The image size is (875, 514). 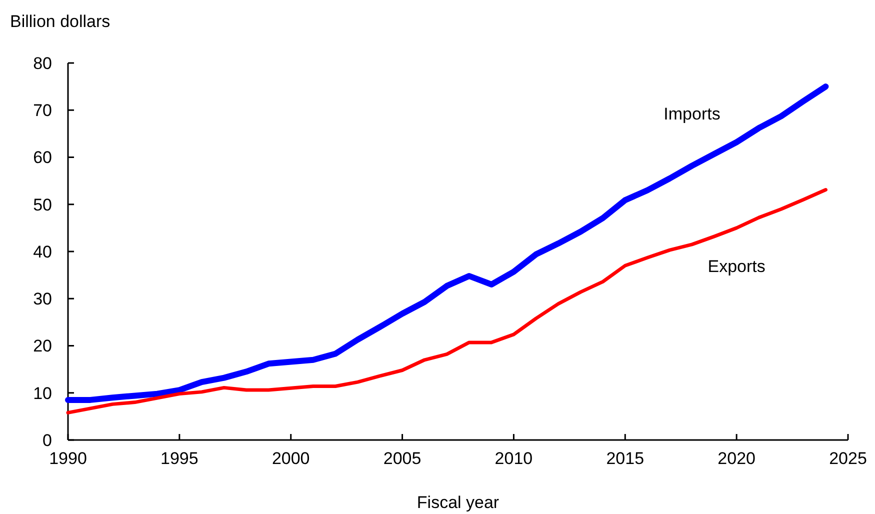 What do you see at coordinates (68, 458) in the screenshot?
I see `x-tick-label: 1990` at bounding box center [68, 458].